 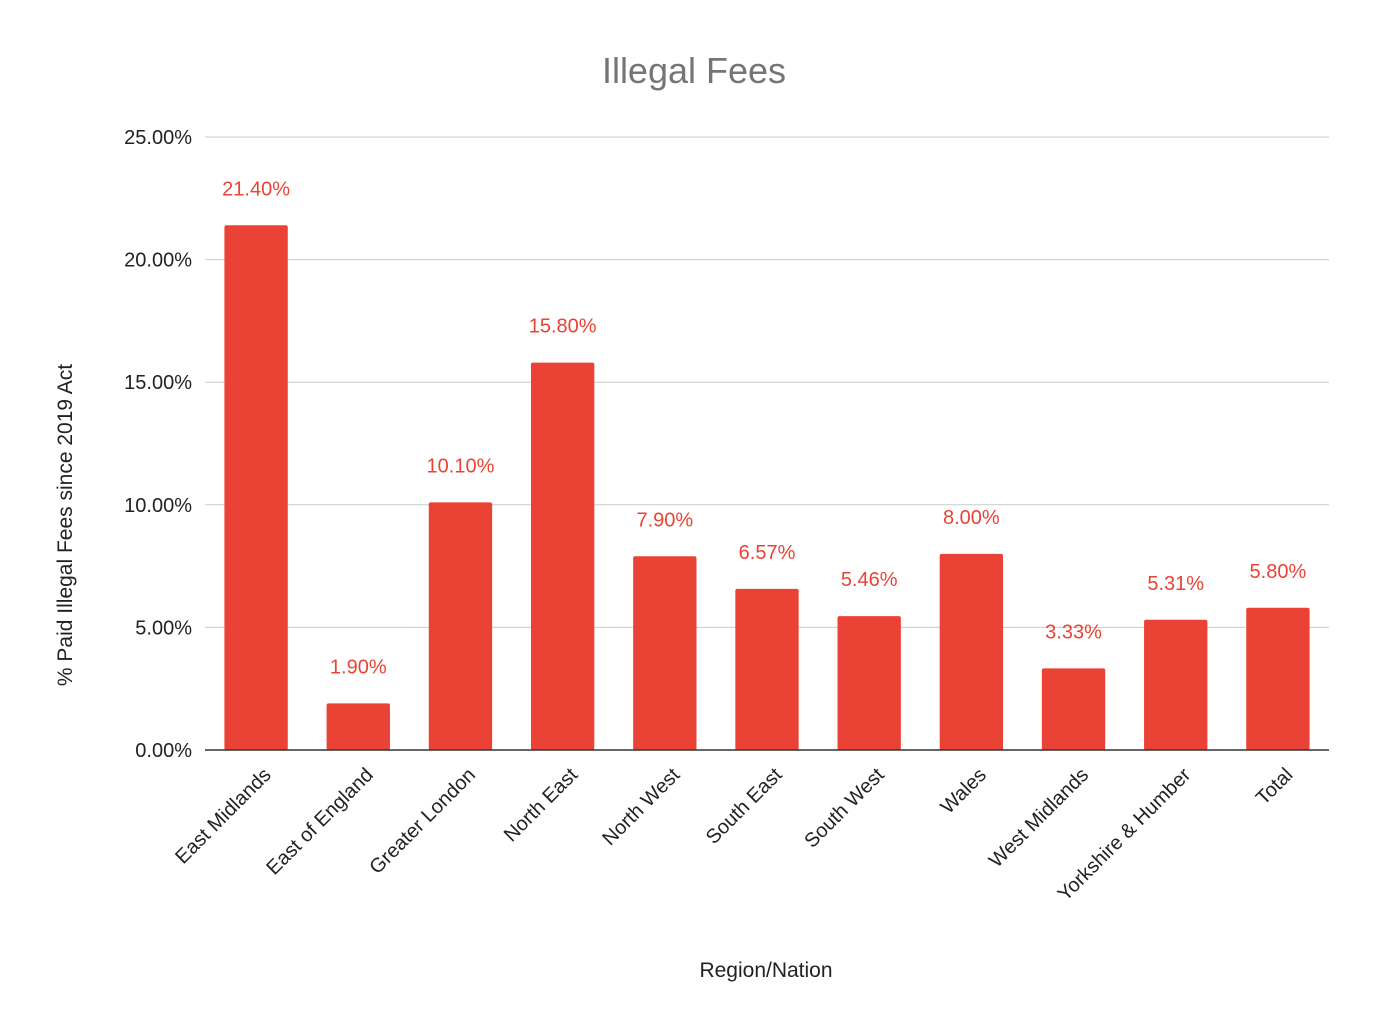 I want to click on data-label: 7.90%, so click(x=664, y=520).